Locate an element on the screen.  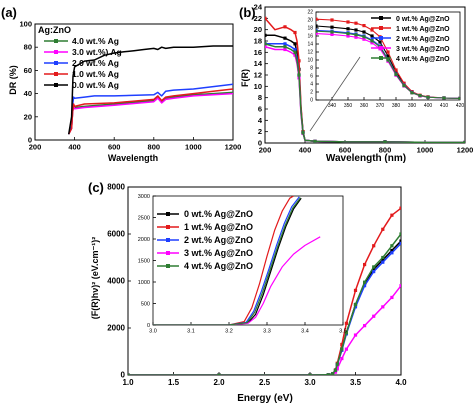
panel-c-ytick-label: 4000 is located at coordinates (116, 281).